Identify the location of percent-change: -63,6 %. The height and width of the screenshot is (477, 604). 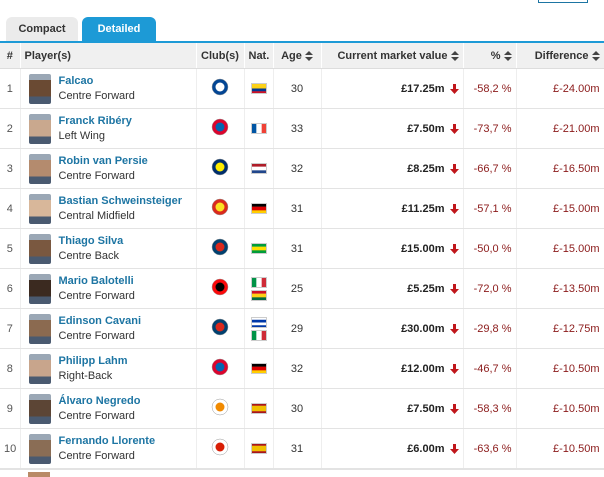
(490, 448).